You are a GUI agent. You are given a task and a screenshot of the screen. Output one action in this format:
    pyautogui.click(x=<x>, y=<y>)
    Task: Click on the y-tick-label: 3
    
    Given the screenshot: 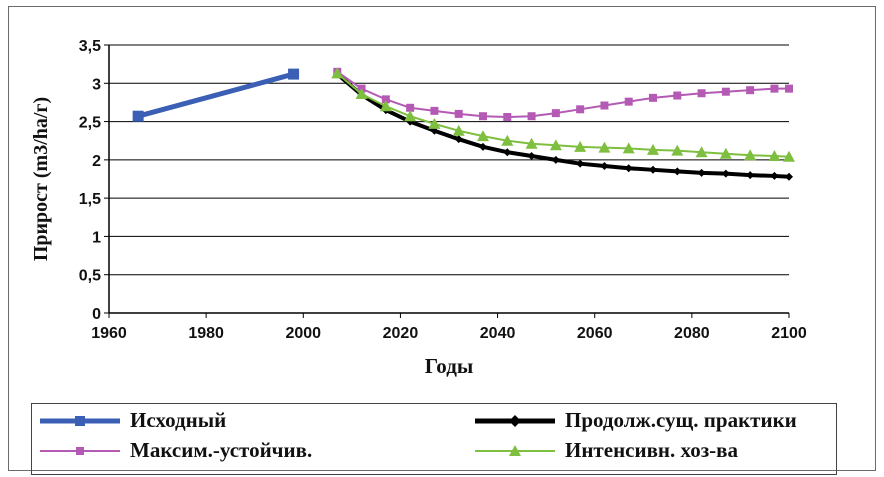 What is the action you would take?
    pyautogui.click(x=96, y=84)
    